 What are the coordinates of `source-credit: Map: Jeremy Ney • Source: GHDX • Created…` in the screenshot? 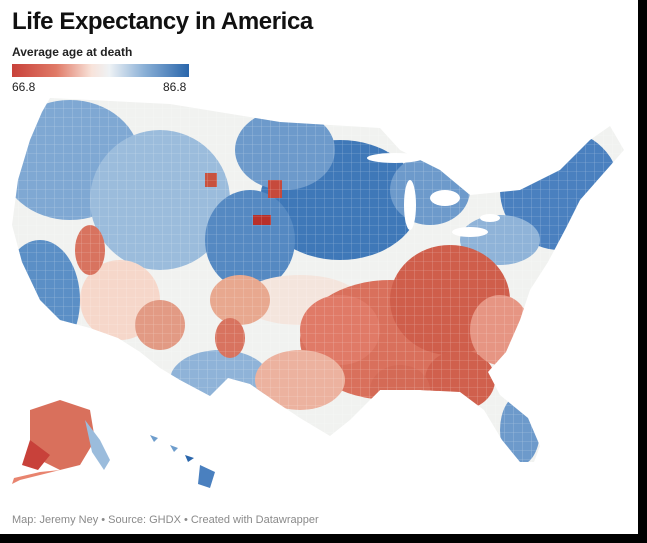 It's located at (165, 520).